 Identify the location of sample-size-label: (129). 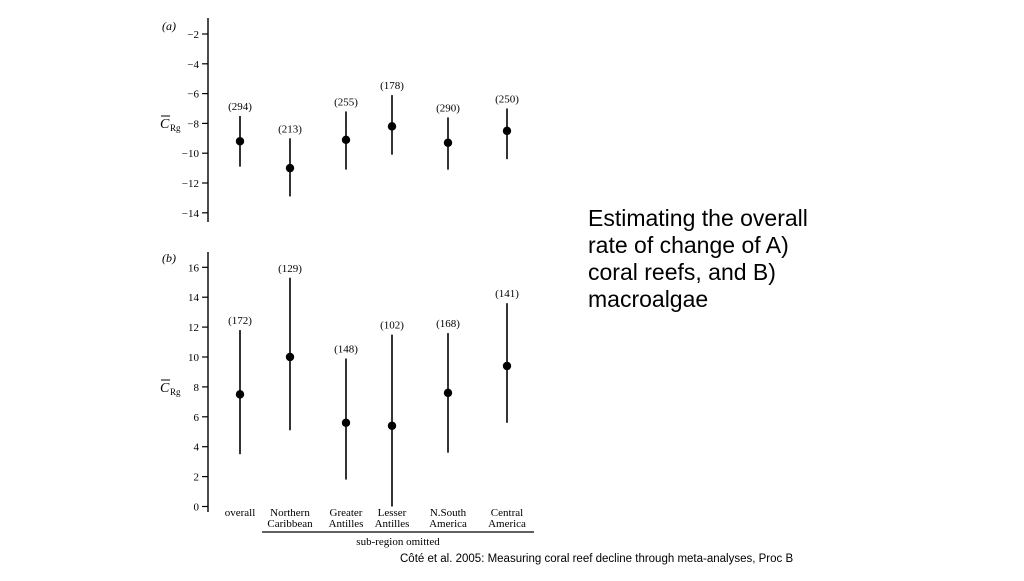
(290, 269).